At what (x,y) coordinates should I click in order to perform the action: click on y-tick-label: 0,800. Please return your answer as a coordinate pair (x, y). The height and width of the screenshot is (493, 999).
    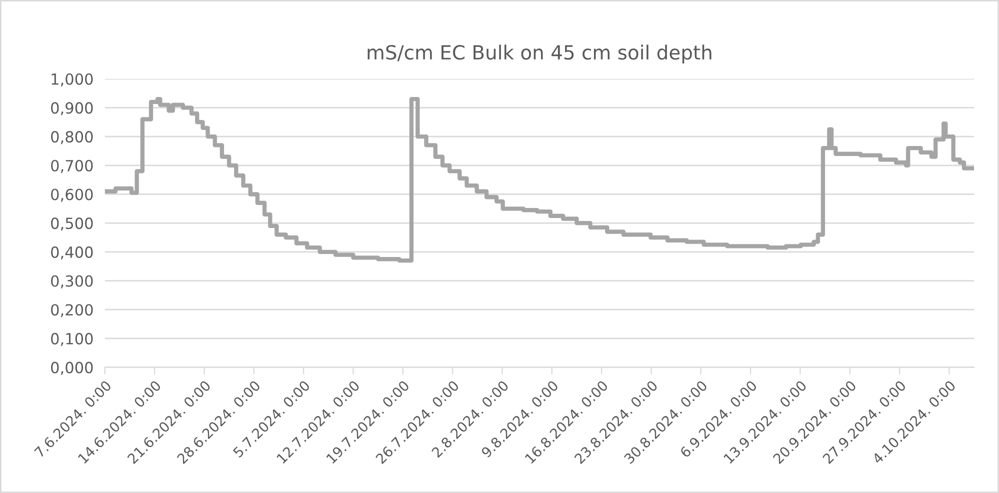
    Looking at the image, I should click on (72, 137).